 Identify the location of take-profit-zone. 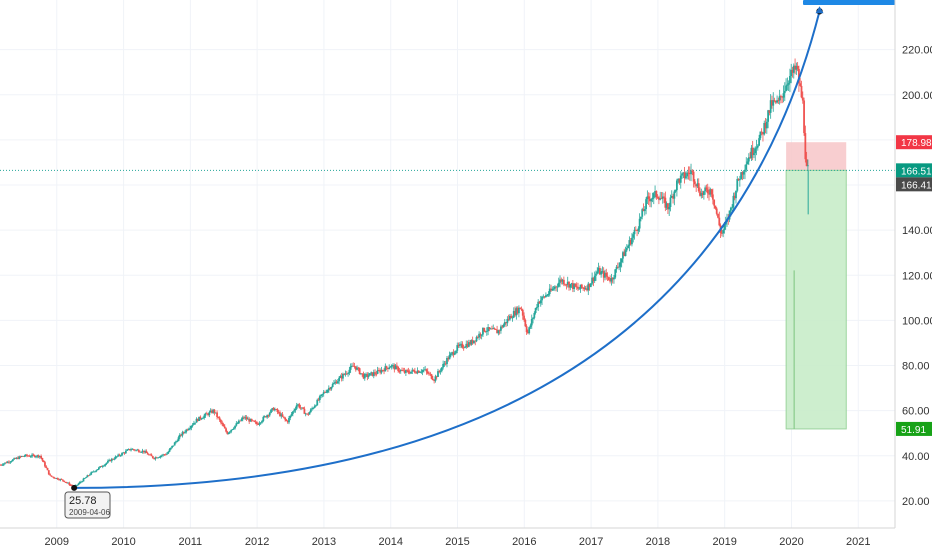
(816, 299).